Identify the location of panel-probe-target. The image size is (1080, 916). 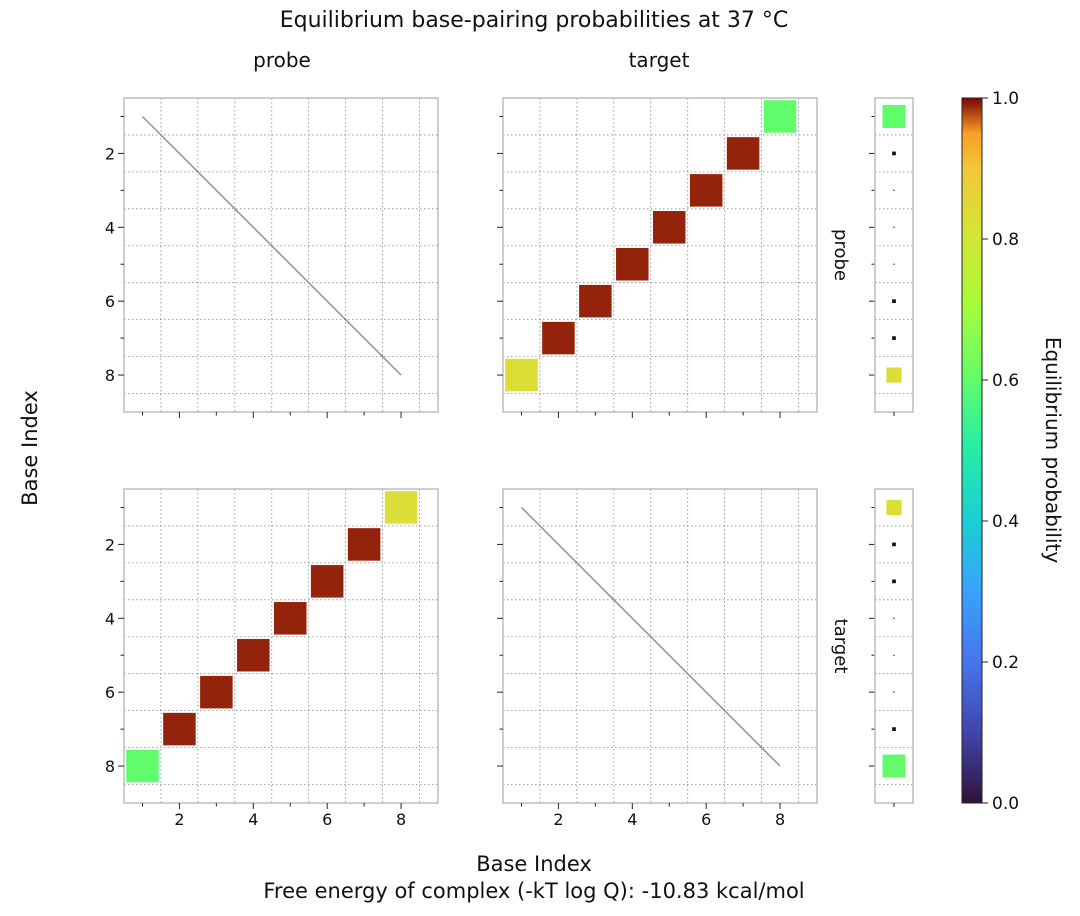
(657, 257).